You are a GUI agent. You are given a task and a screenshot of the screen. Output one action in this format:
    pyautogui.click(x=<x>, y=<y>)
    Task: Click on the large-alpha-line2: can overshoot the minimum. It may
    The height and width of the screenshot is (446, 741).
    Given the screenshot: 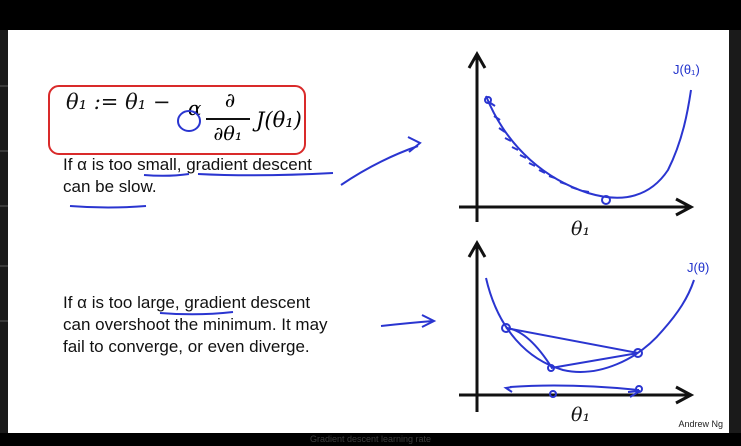 What is the action you would take?
    pyautogui.click(x=195, y=324)
    